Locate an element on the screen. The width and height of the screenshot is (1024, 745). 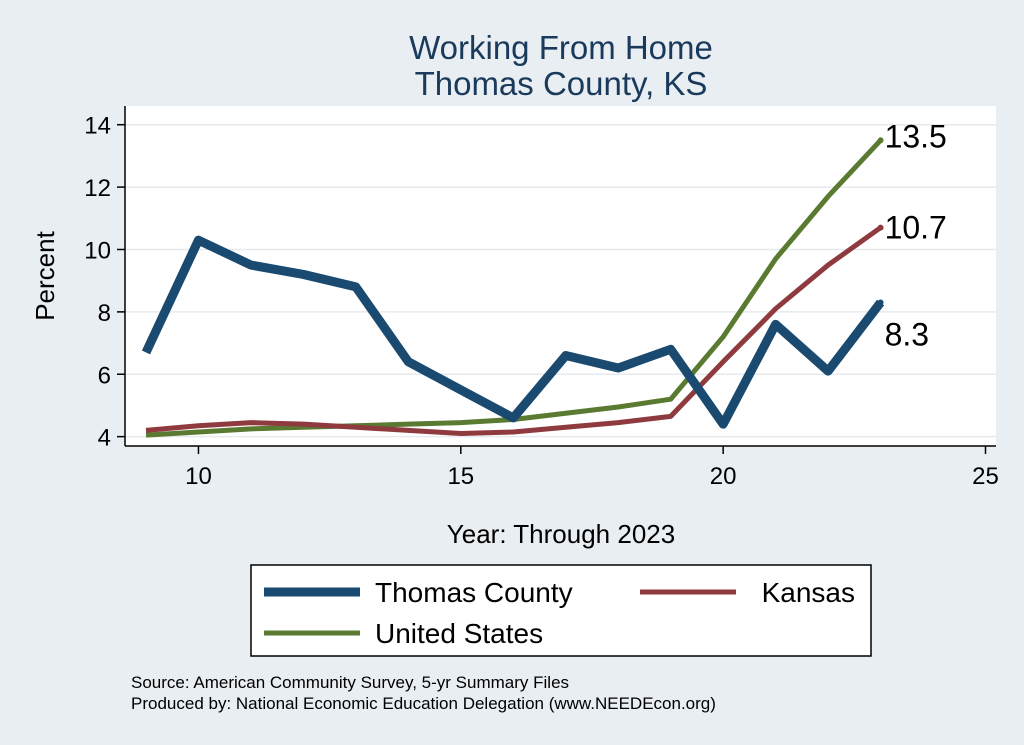
x-tick-label: 25 is located at coordinates (985, 476).